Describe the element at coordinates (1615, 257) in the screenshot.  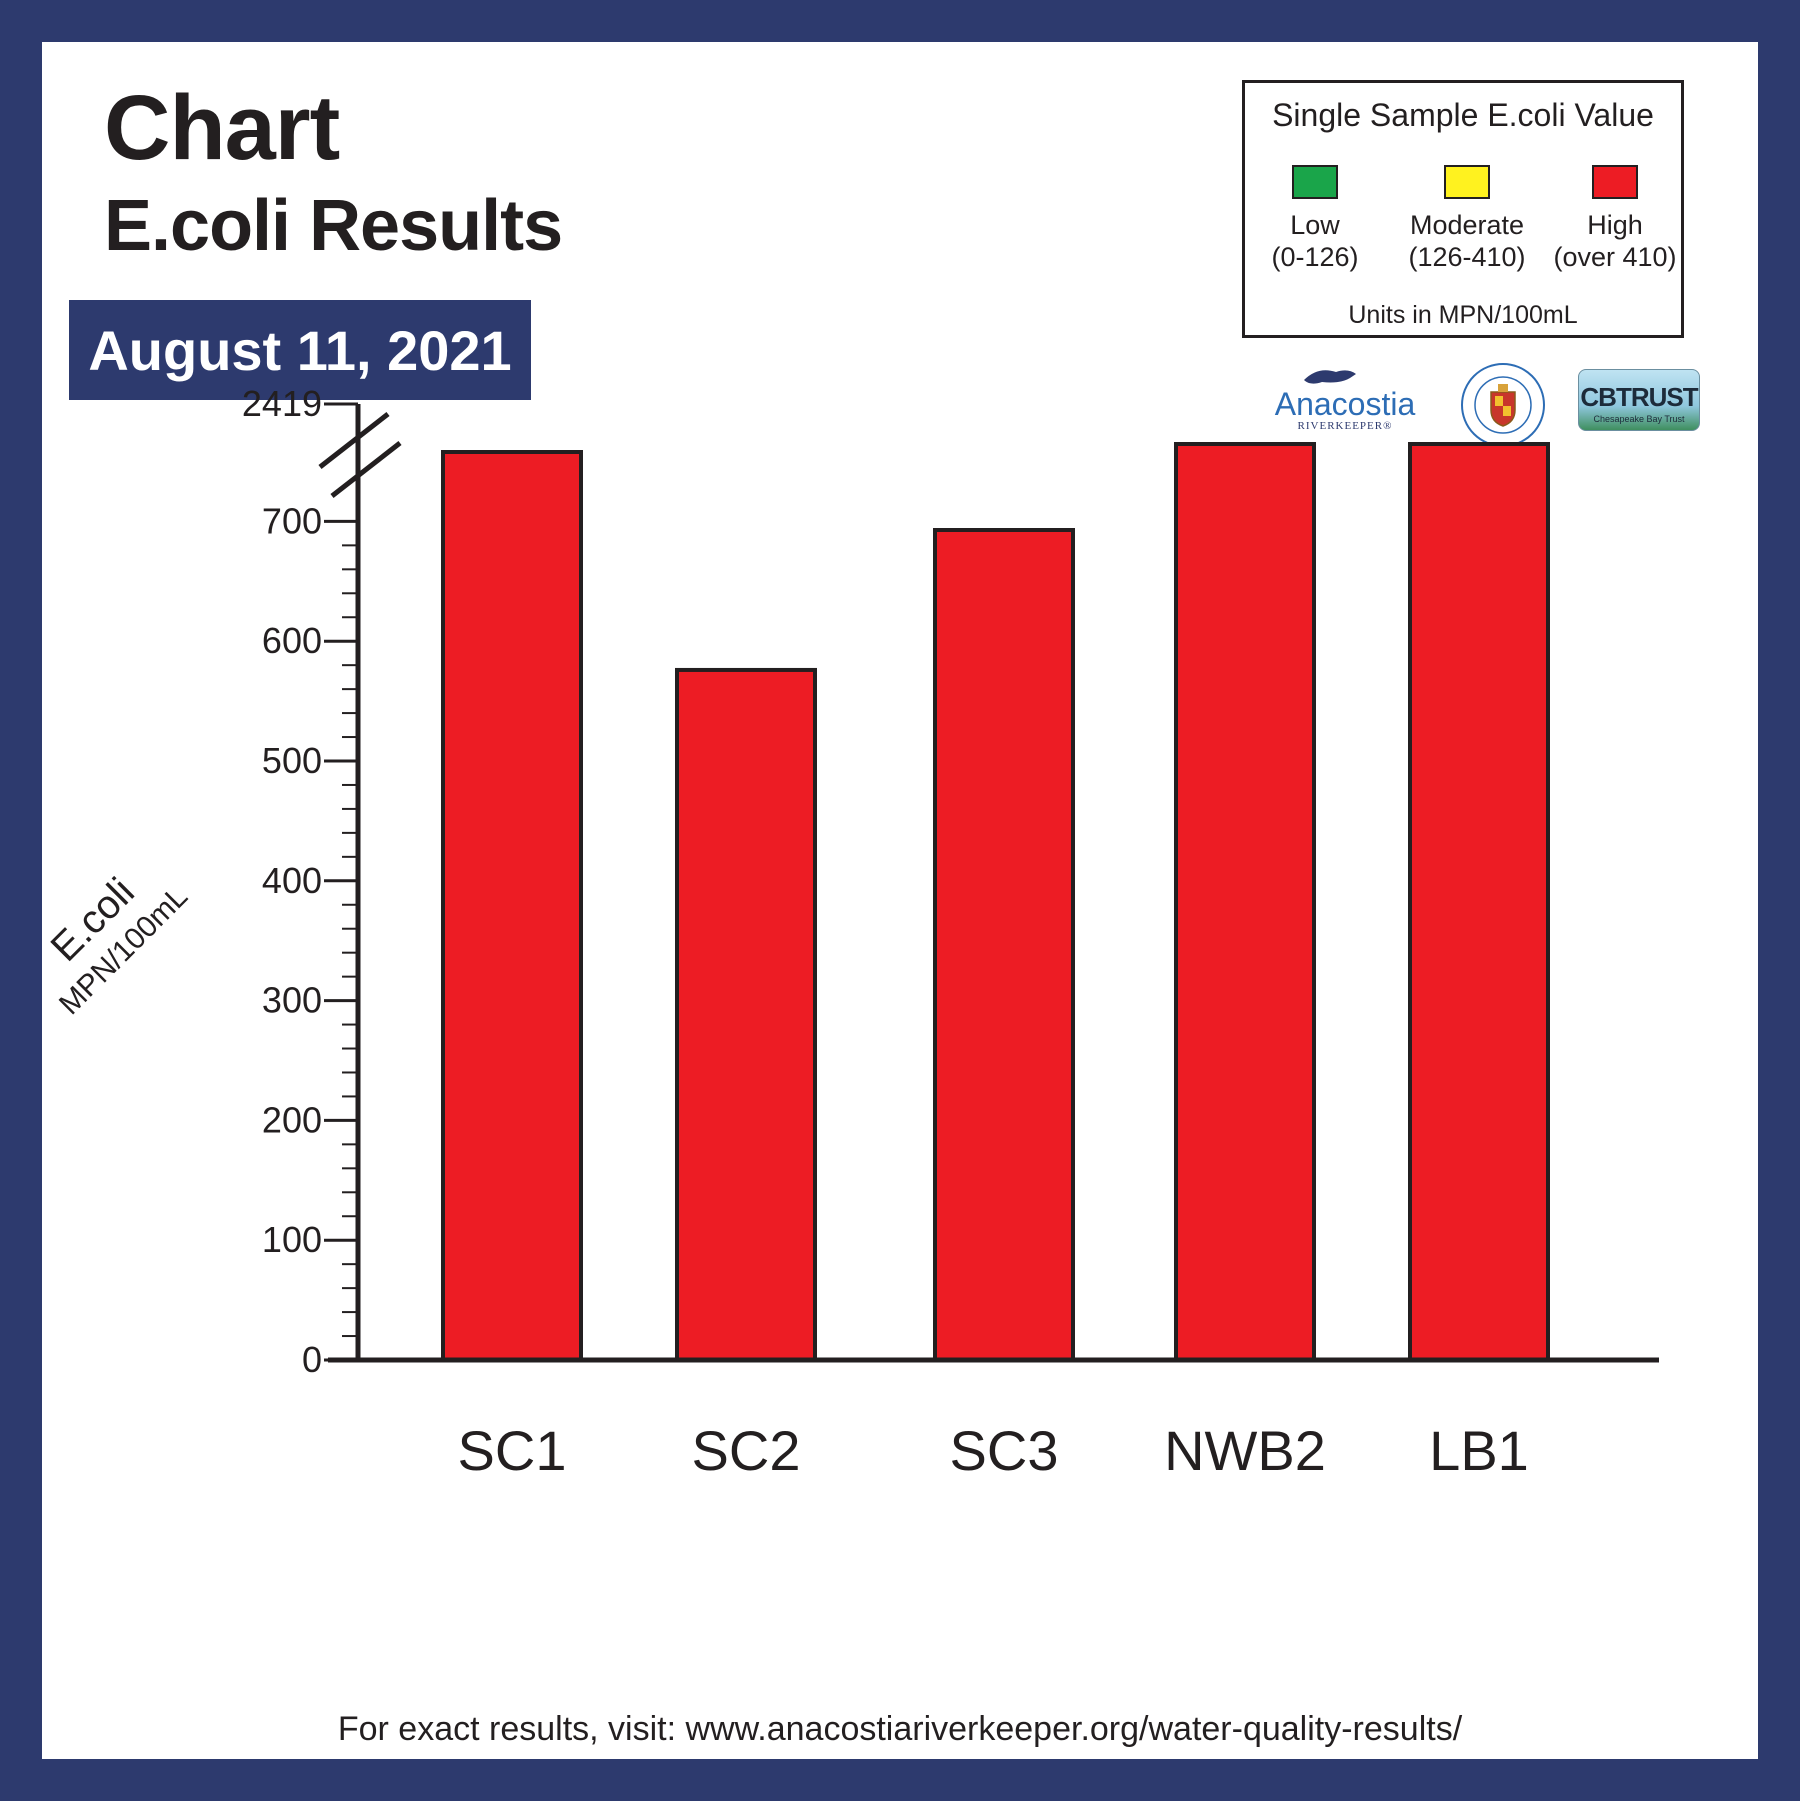
I see `legend-range-high: (over 410)` at that location.